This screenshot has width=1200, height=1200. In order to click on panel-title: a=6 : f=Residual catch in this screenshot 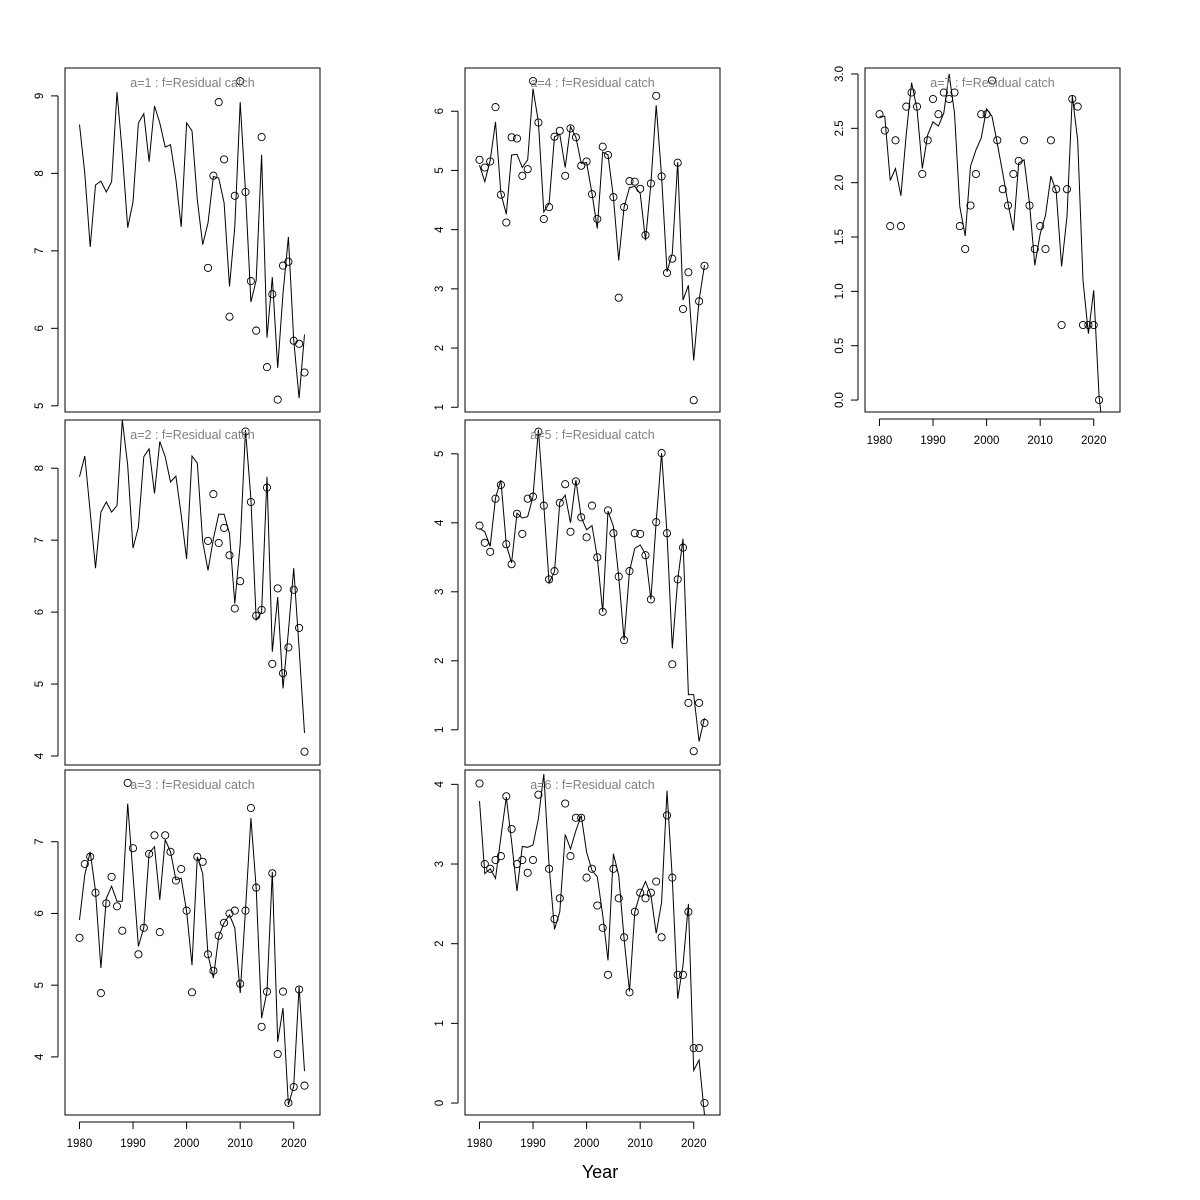, I will do `click(592, 785)`.